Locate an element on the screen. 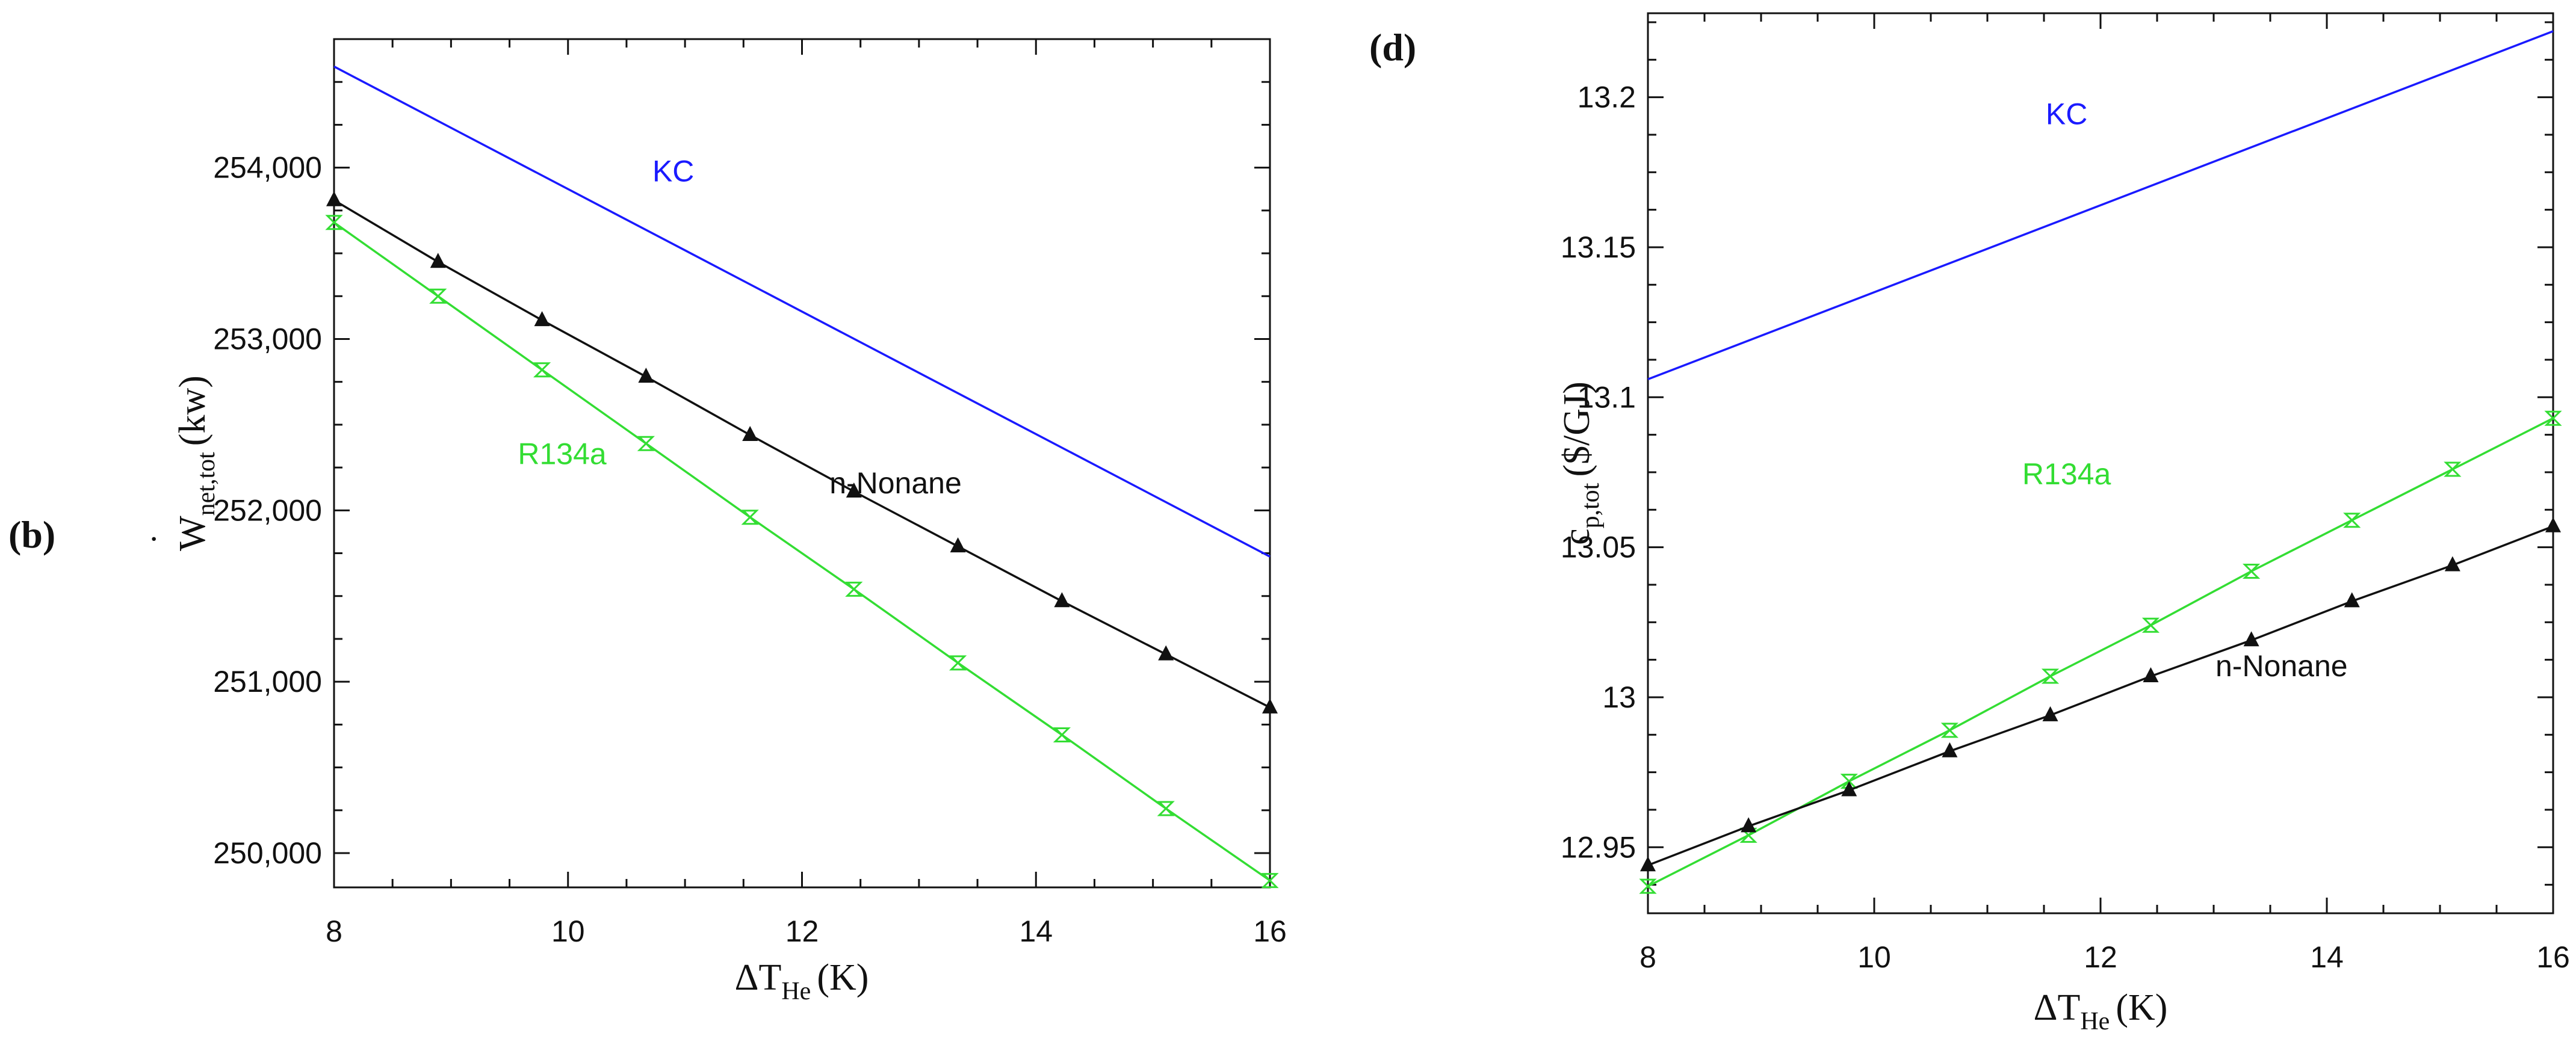 This screenshot has width=2576, height=1042. y-axis-label-unit: (kw) is located at coordinates (192, 410).